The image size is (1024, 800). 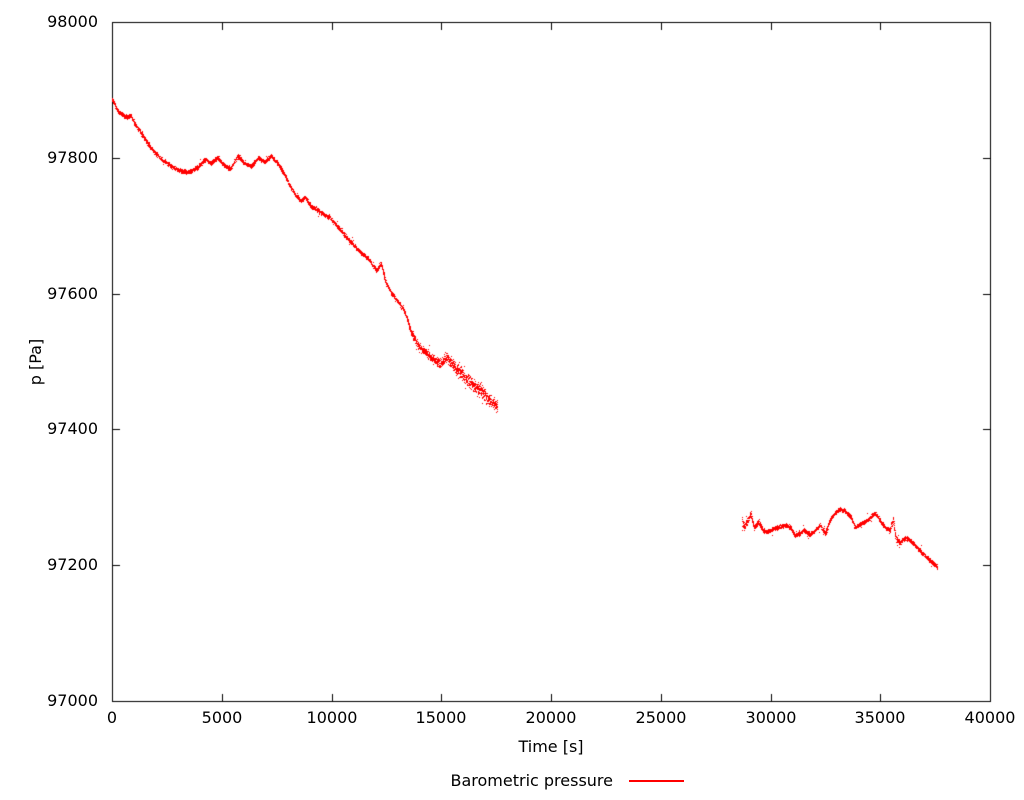 I want to click on x-tick-label: 5000, so click(x=222, y=717).